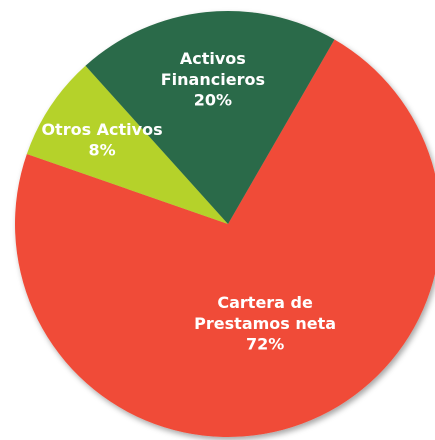 The width and height of the screenshot is (435, 440). Describe the element at coordinates (265, 322) in the screenshot. I see `slice-label-line: Prestamos neta` at that location.